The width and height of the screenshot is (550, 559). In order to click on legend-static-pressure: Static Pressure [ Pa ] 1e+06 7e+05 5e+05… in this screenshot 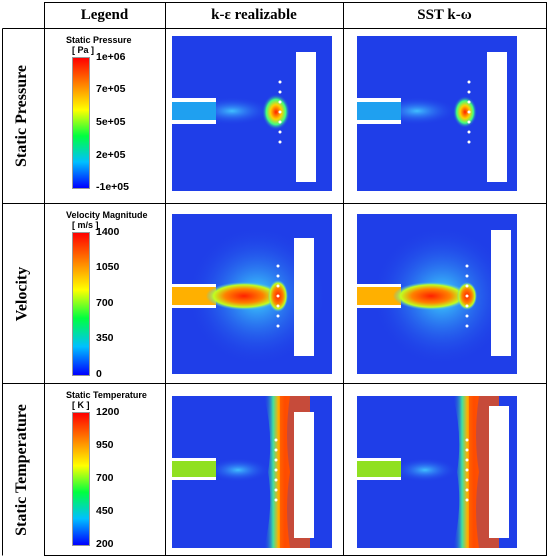, I will do `click(115, 115)`.